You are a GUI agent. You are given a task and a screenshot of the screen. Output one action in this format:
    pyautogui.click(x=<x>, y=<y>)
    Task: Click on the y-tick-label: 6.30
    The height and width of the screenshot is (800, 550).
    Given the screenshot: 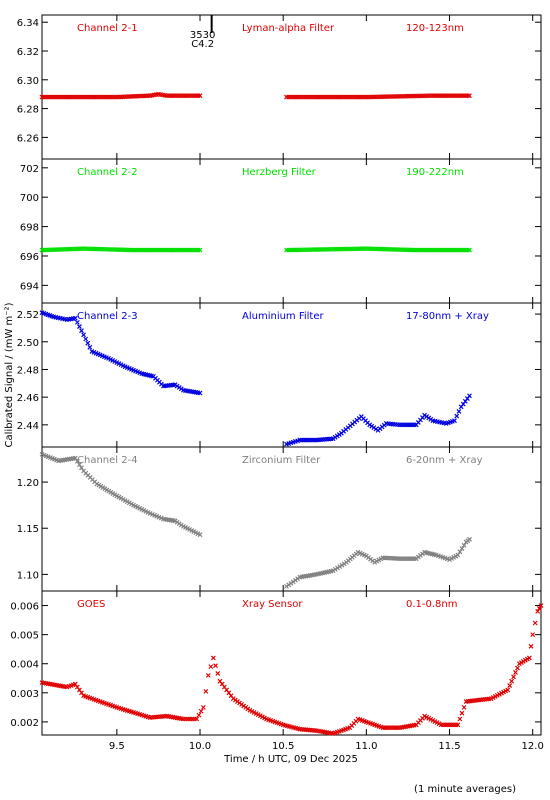 What is the action you would take?
    pyautogui.click(x=28, y=81)
    